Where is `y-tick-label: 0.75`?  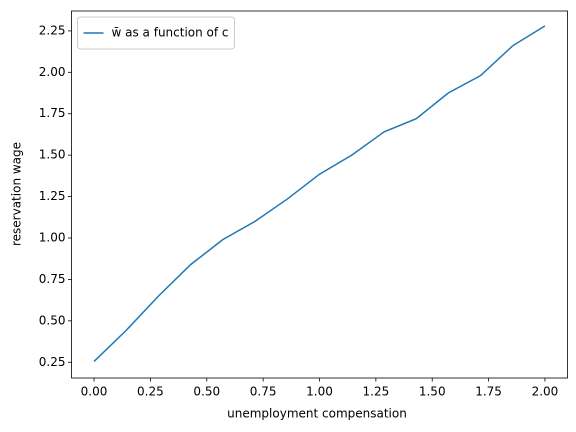
y-tick-label: 0.75 is located at coordinates (52, 279).